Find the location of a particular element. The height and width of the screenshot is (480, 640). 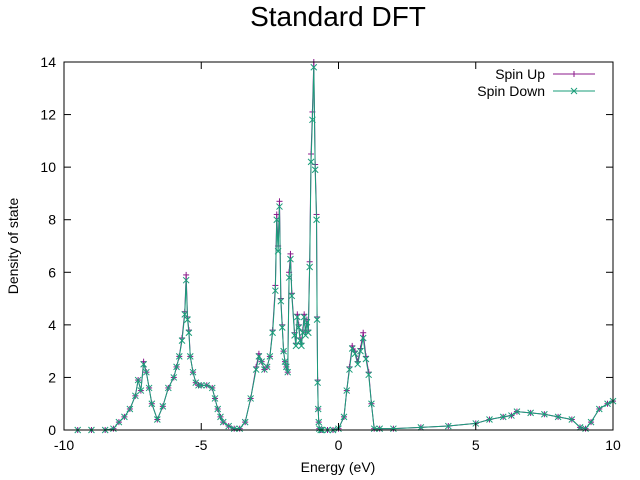

y-tick-label: 0 is located at coordinates (52, 430).